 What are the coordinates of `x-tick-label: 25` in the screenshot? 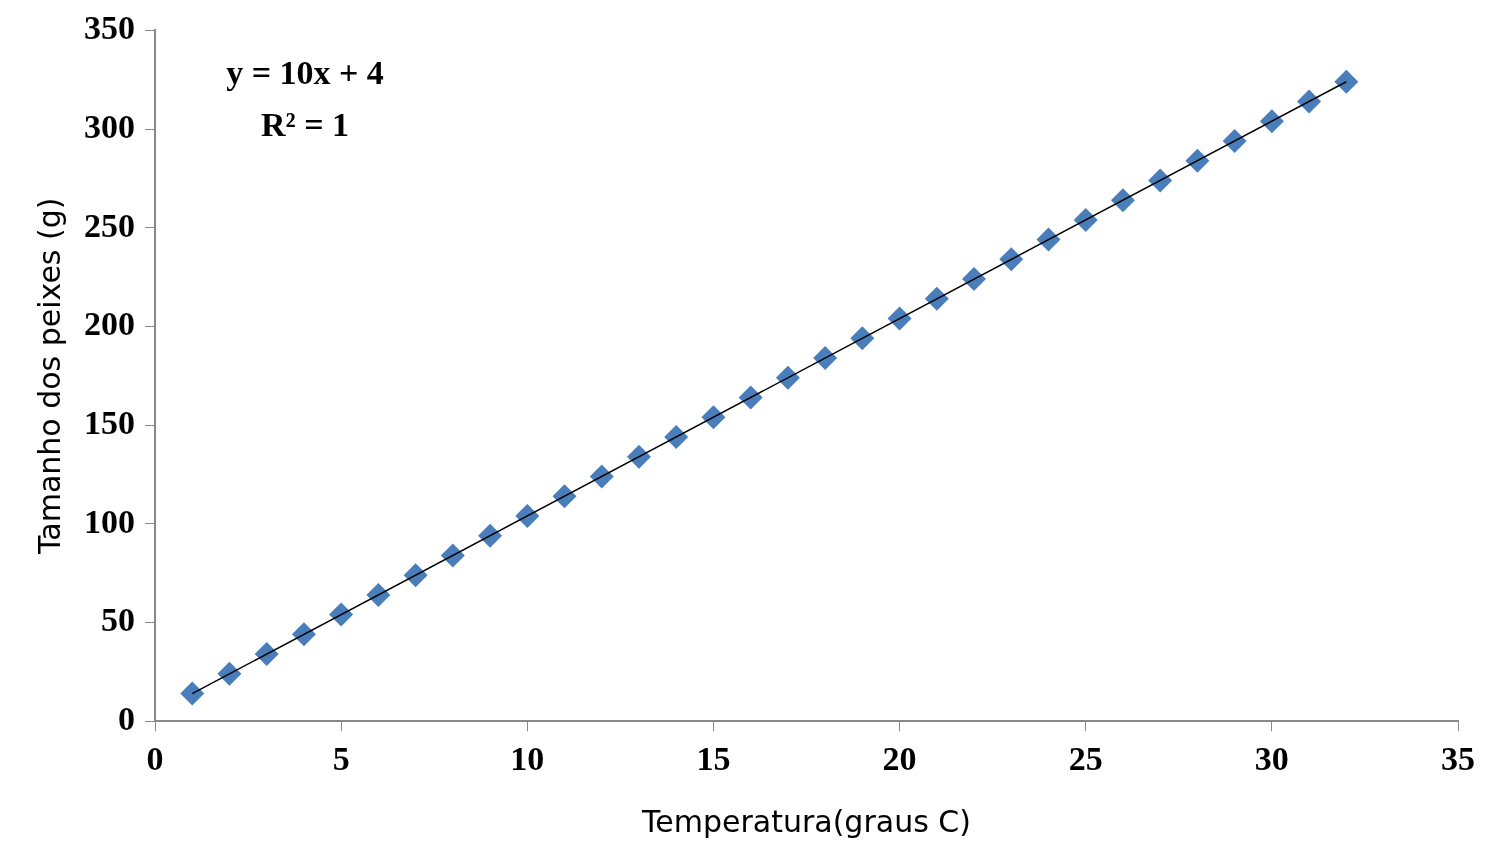 It's located at (1085, 759).